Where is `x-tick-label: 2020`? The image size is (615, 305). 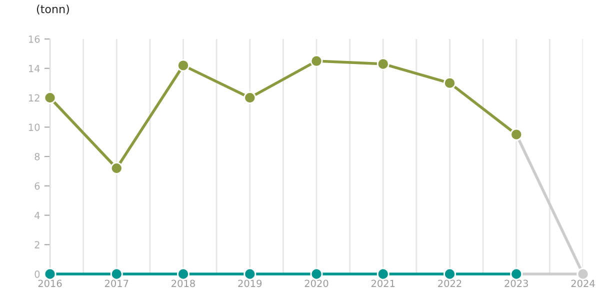 x-tick-label: 2020 is located at coordinates (316, 284).